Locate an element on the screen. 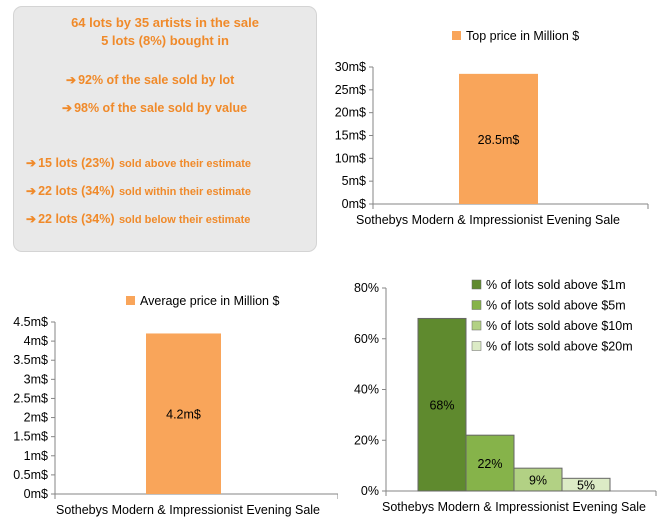 The image size is (661, 529). data-label: 68% is located at coordinates (441, 406).